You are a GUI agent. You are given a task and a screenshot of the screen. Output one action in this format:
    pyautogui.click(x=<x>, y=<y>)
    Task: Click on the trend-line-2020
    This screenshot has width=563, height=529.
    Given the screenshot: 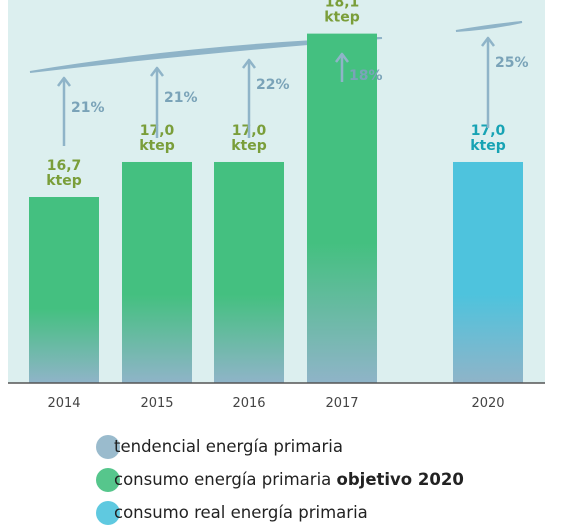 What is the action you would take?
    pyautogui.click(x=489, y=26)
    